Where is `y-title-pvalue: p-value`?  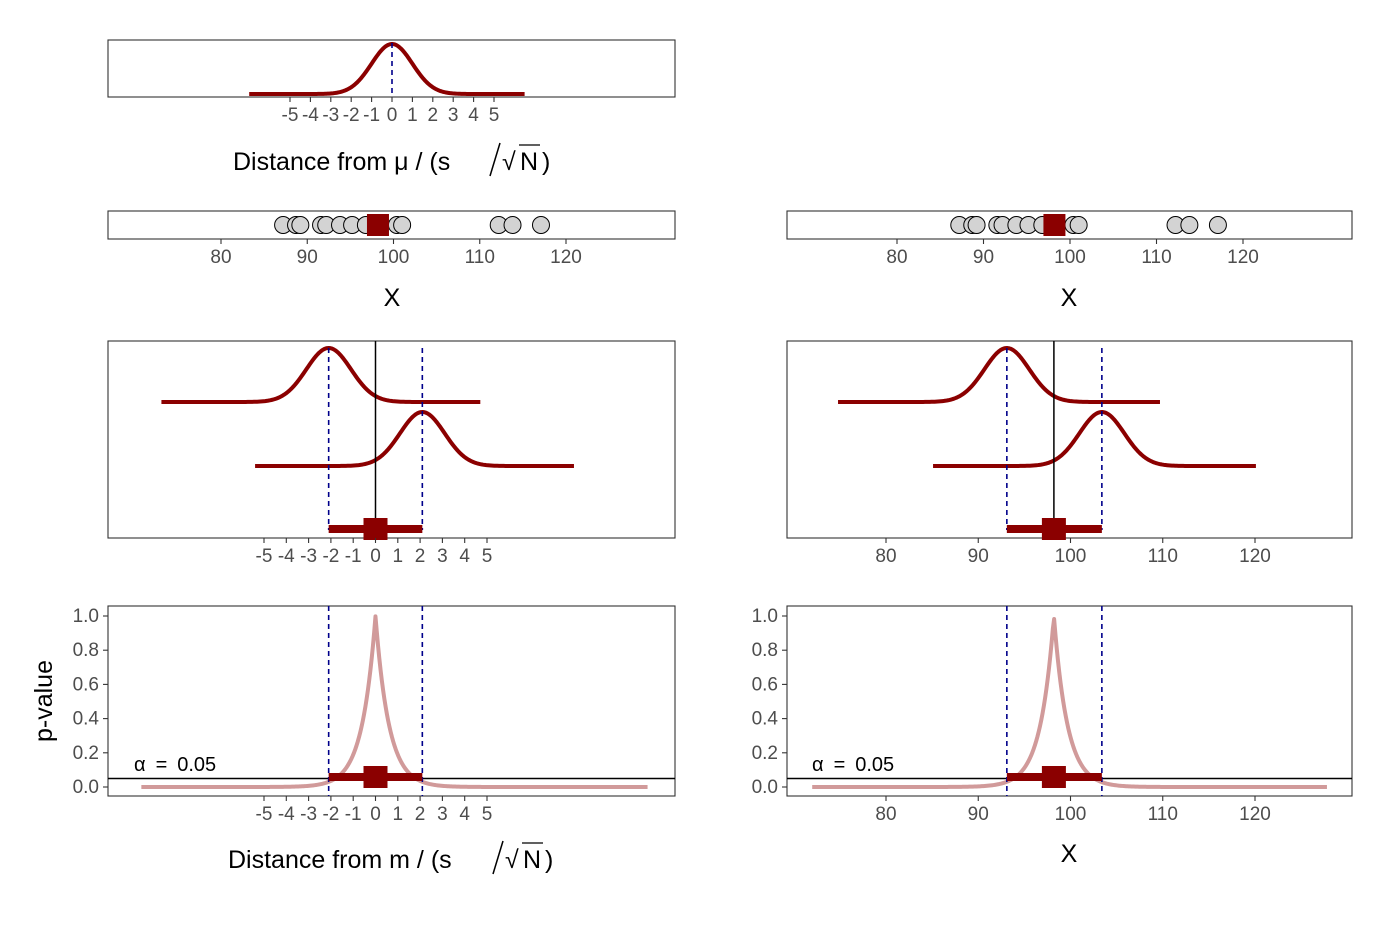
y-title-pvalue: p-value is located at coordinates (44, 701).